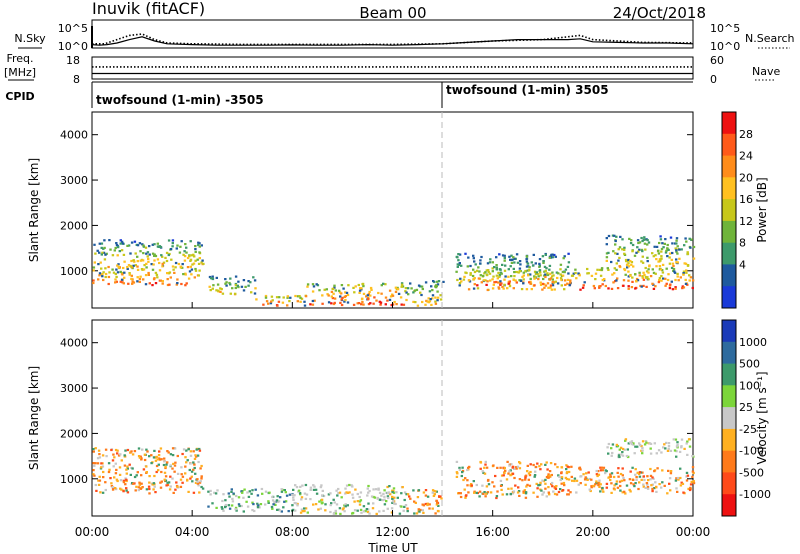  What do you see at coordinates (527, 90) in the screenshot?
I see `cpid-segment-2: twofsound (1-min) 3505` at bounding box center [527, 90].